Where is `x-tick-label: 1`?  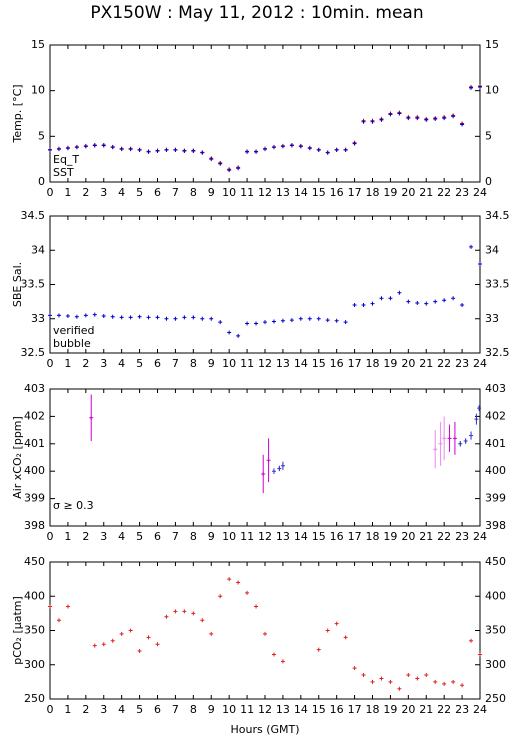
x-tick-label: 1 is located at coordinates (67, 536).